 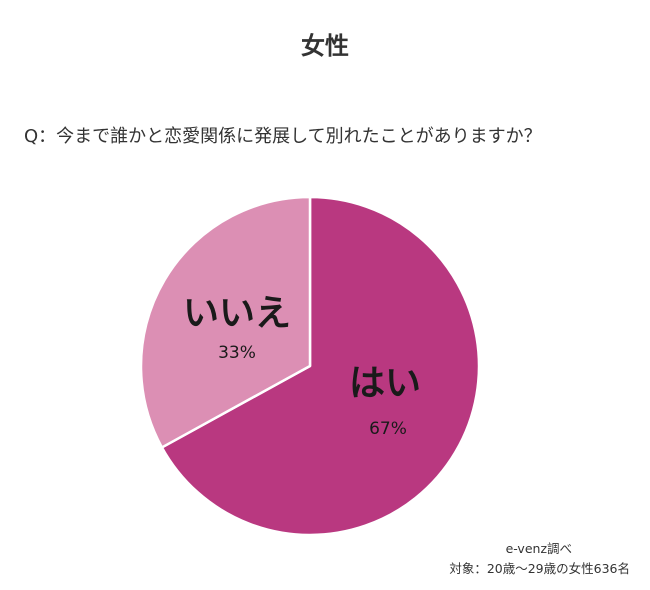 I want to click on survey-target: 対象：20歳〜29歳の女性636名, so click(x=539, y=568).